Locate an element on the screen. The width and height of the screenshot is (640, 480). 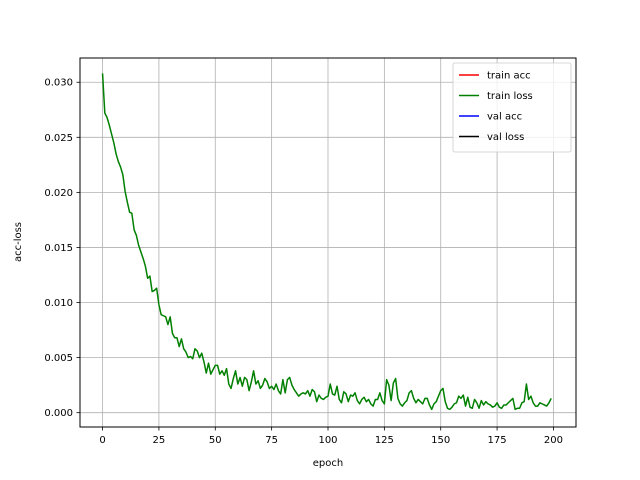
legend-entry: train acc is located at coordinates (509, 76).